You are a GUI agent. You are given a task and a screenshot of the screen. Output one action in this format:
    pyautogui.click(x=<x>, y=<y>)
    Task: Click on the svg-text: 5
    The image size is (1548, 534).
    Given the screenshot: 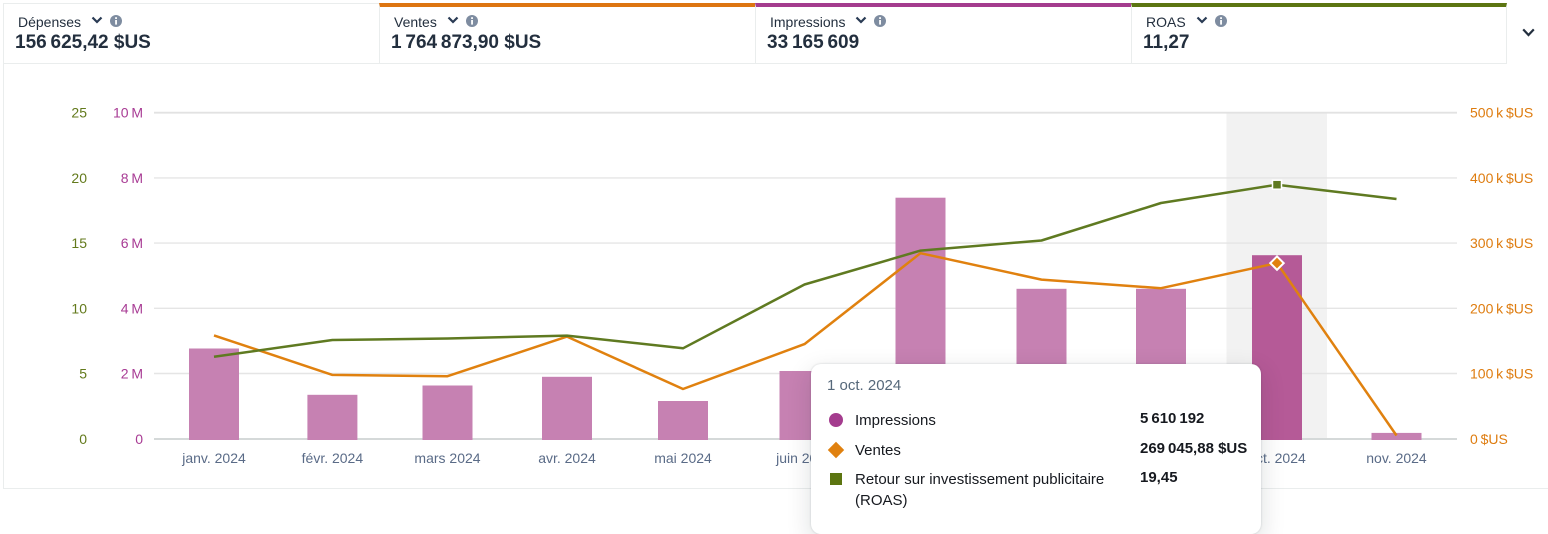 What is the action you would take?
    pyautogui.click(x=83, y=374)
    